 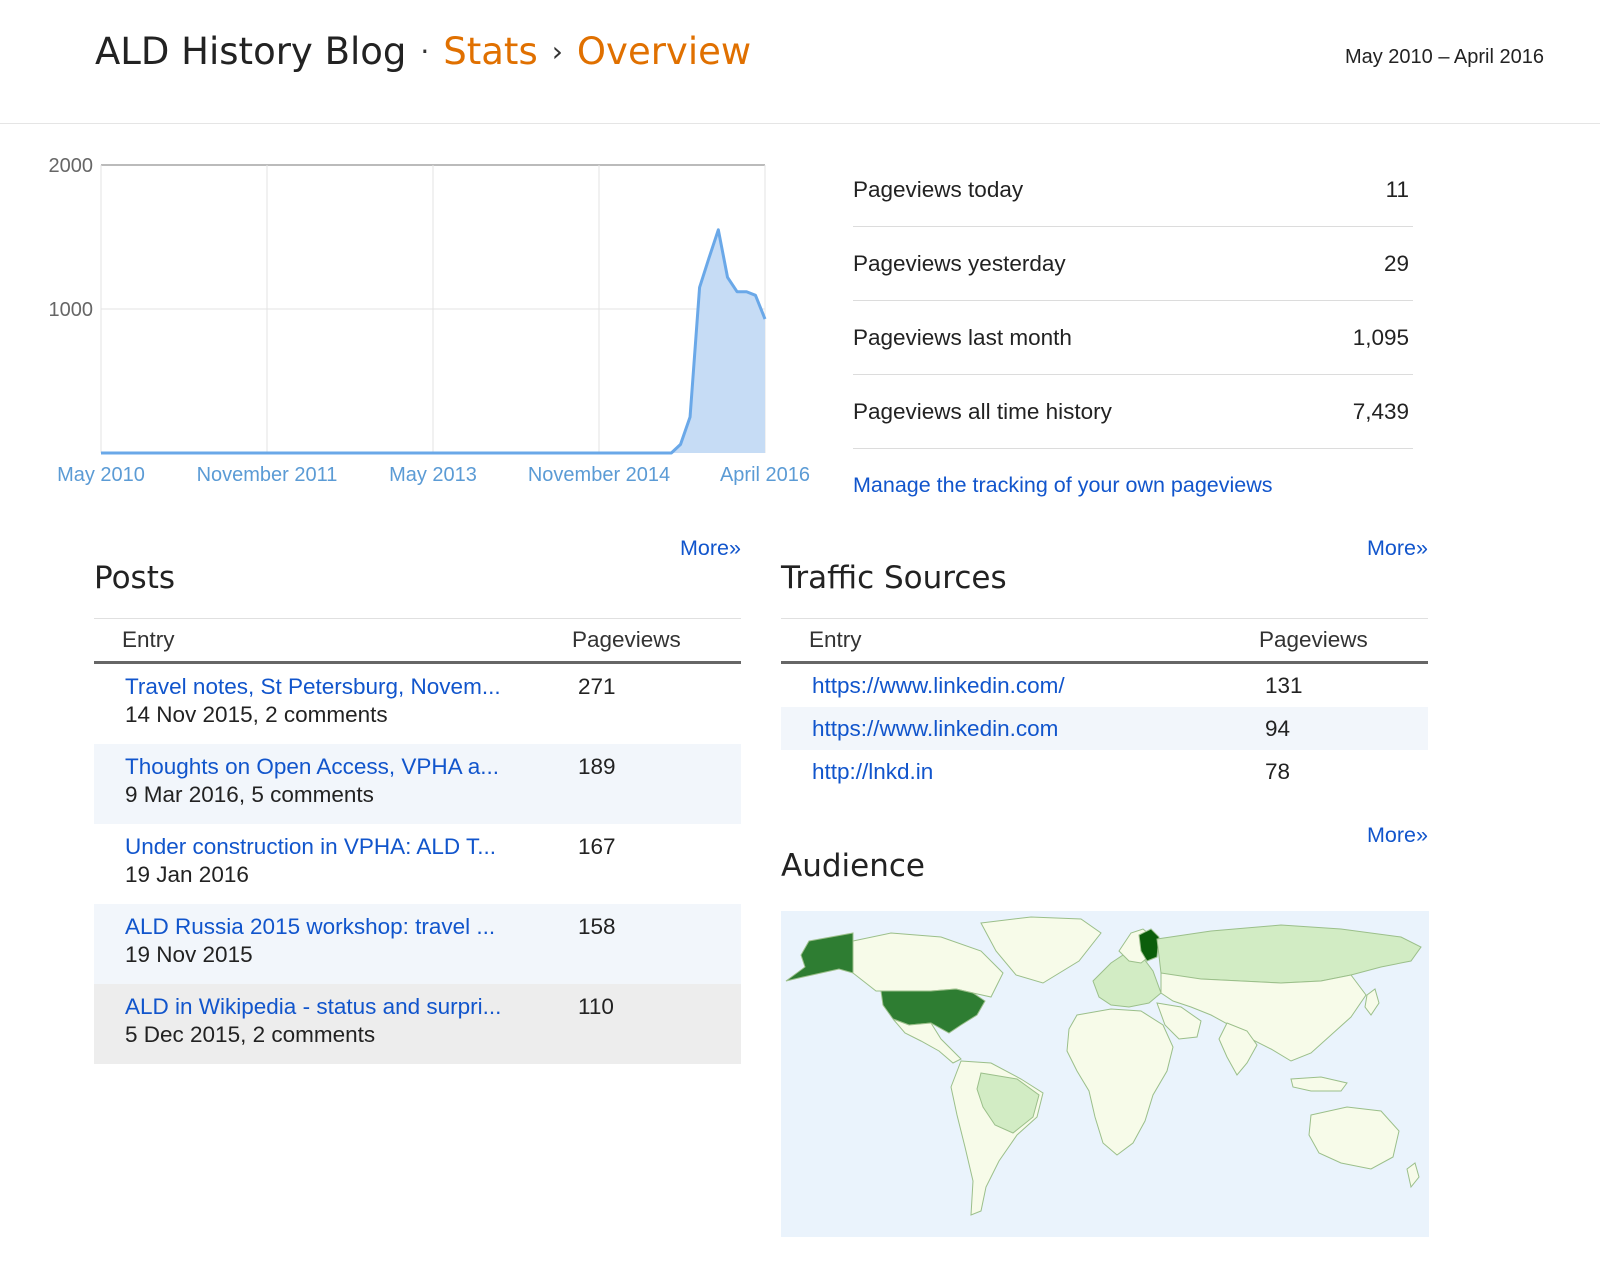 I want to click on breadcrumb: ALD History Blog · Stats › Overview, so click(x=423, y=51).